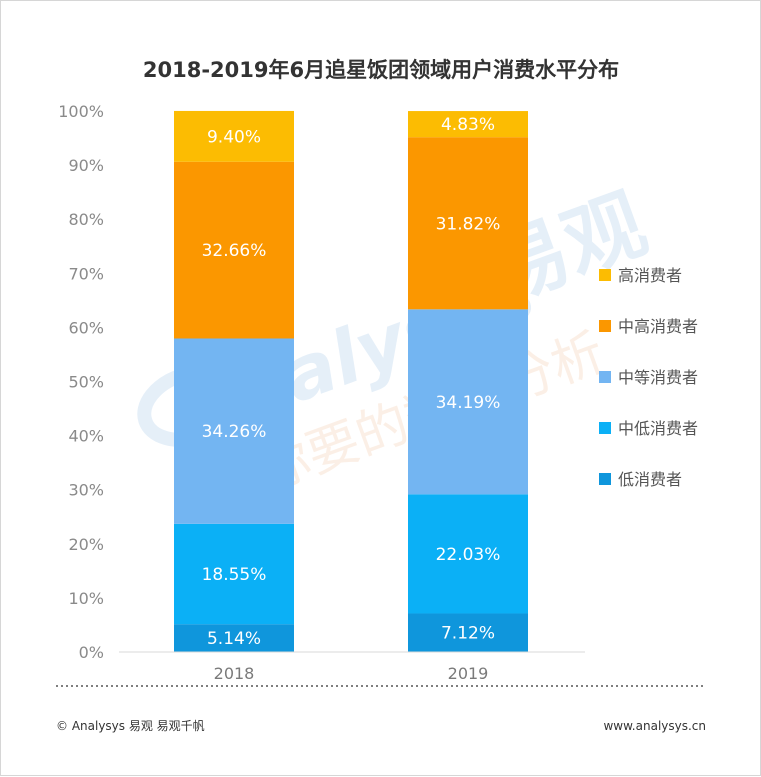 The height and width of the screenshot is (777, 761). What do you see at coordinates (86, 382) in the screenshot?
I see `y-tick-label: 50%` at bounding box center [86, 382].